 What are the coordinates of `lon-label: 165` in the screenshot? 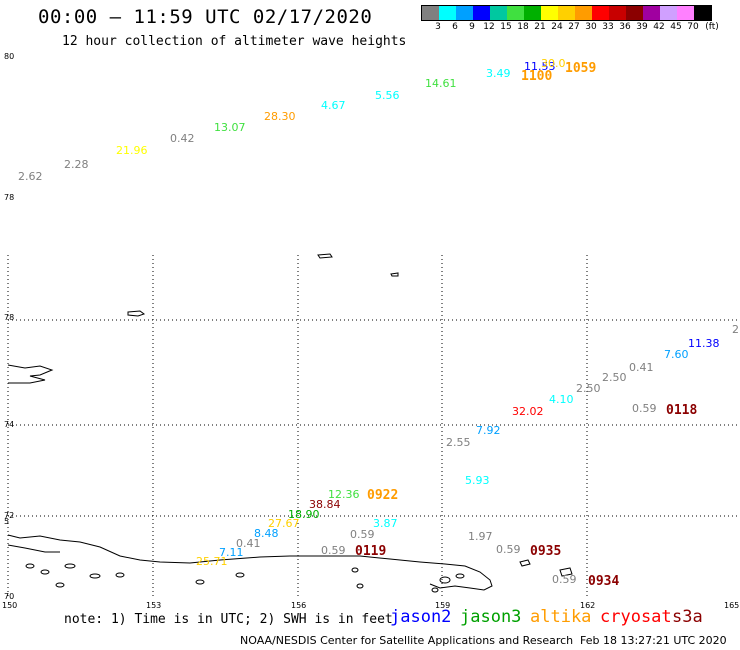 It's located at (731, 605).